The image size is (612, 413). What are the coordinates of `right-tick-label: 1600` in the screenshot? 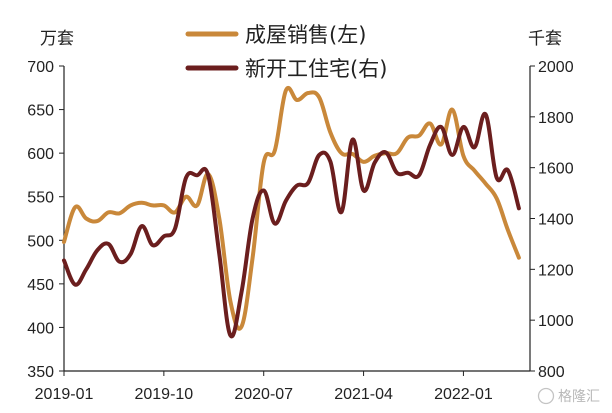 It's located at (556, 169).